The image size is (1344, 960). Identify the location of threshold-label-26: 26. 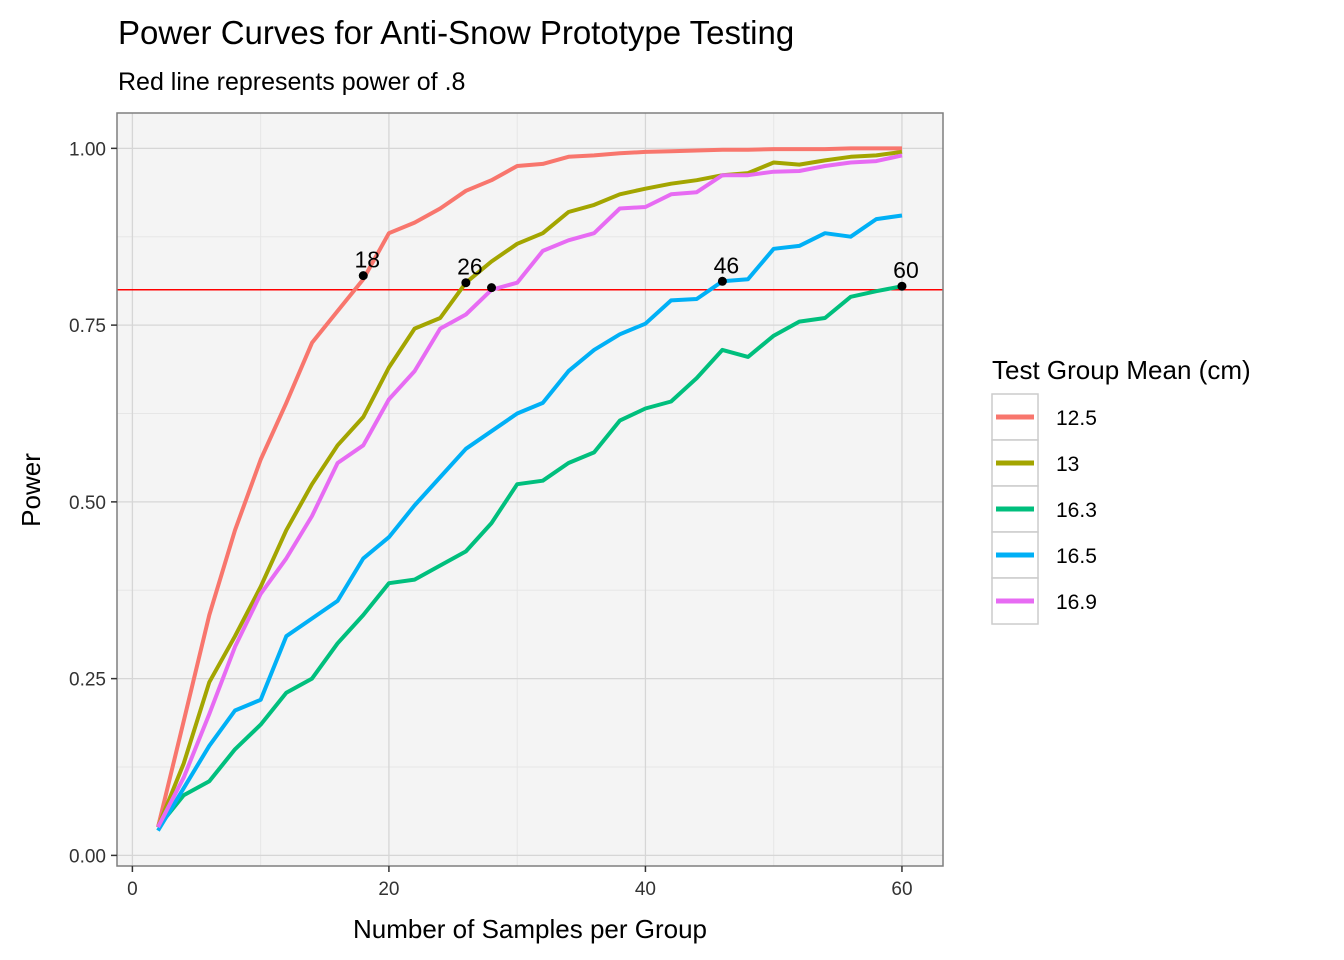
(470, 267).